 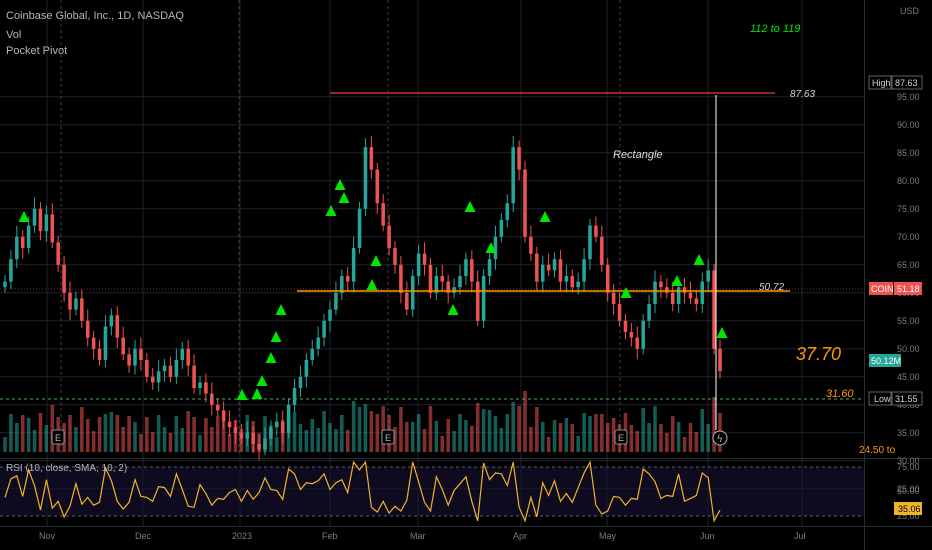 I want to click on pattern-label: Rectangle, so click(x=638, y=155).